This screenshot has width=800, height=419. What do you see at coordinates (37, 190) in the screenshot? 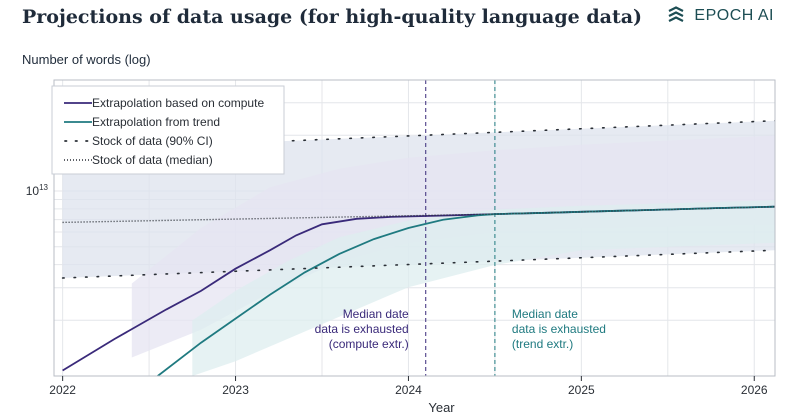
I see `y-tick-label: 1013` at bounding box center [37, 190].